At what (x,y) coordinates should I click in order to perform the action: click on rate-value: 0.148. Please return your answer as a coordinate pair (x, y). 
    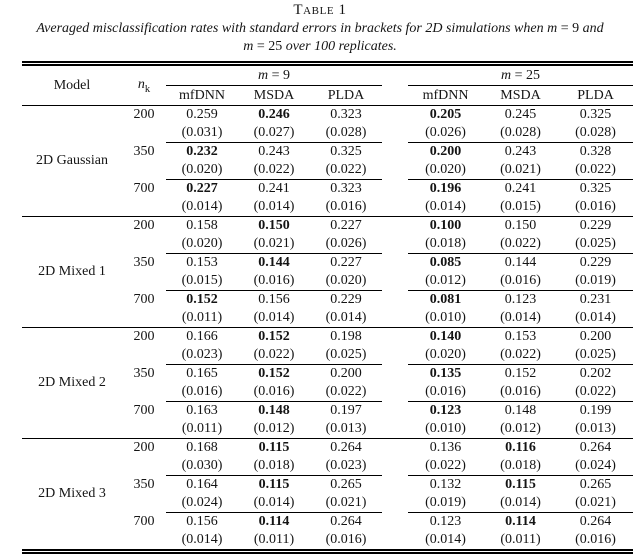
    Looking at the image, I should click on (274, 410).